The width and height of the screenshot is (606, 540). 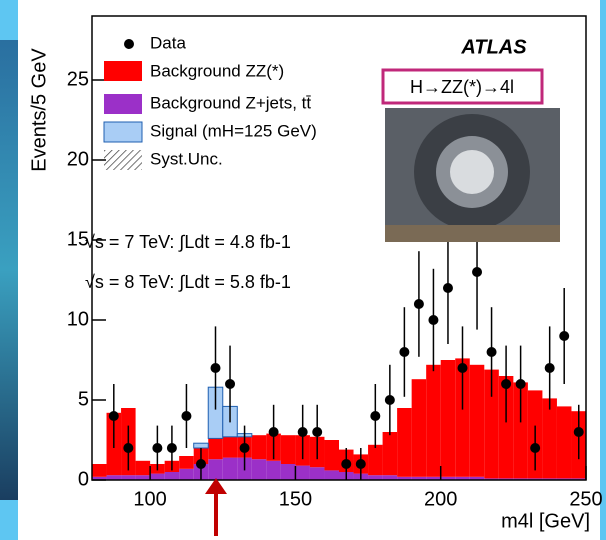 I want to click on legend-label: Background ZZ(*), so click(x=217, y=70).